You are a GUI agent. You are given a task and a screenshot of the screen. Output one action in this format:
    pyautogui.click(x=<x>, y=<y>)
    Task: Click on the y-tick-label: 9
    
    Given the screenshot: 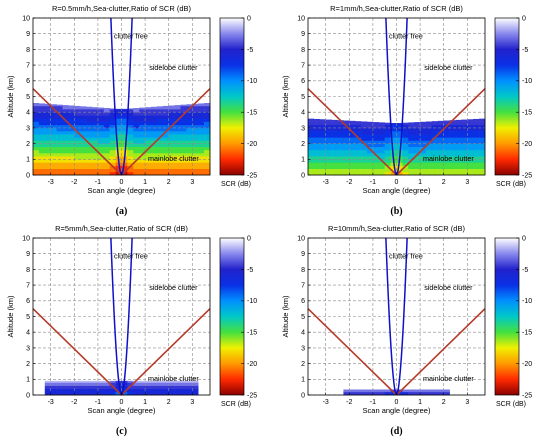 What is the action you would take?
    pyautogui.click(x=303, y=254)
    